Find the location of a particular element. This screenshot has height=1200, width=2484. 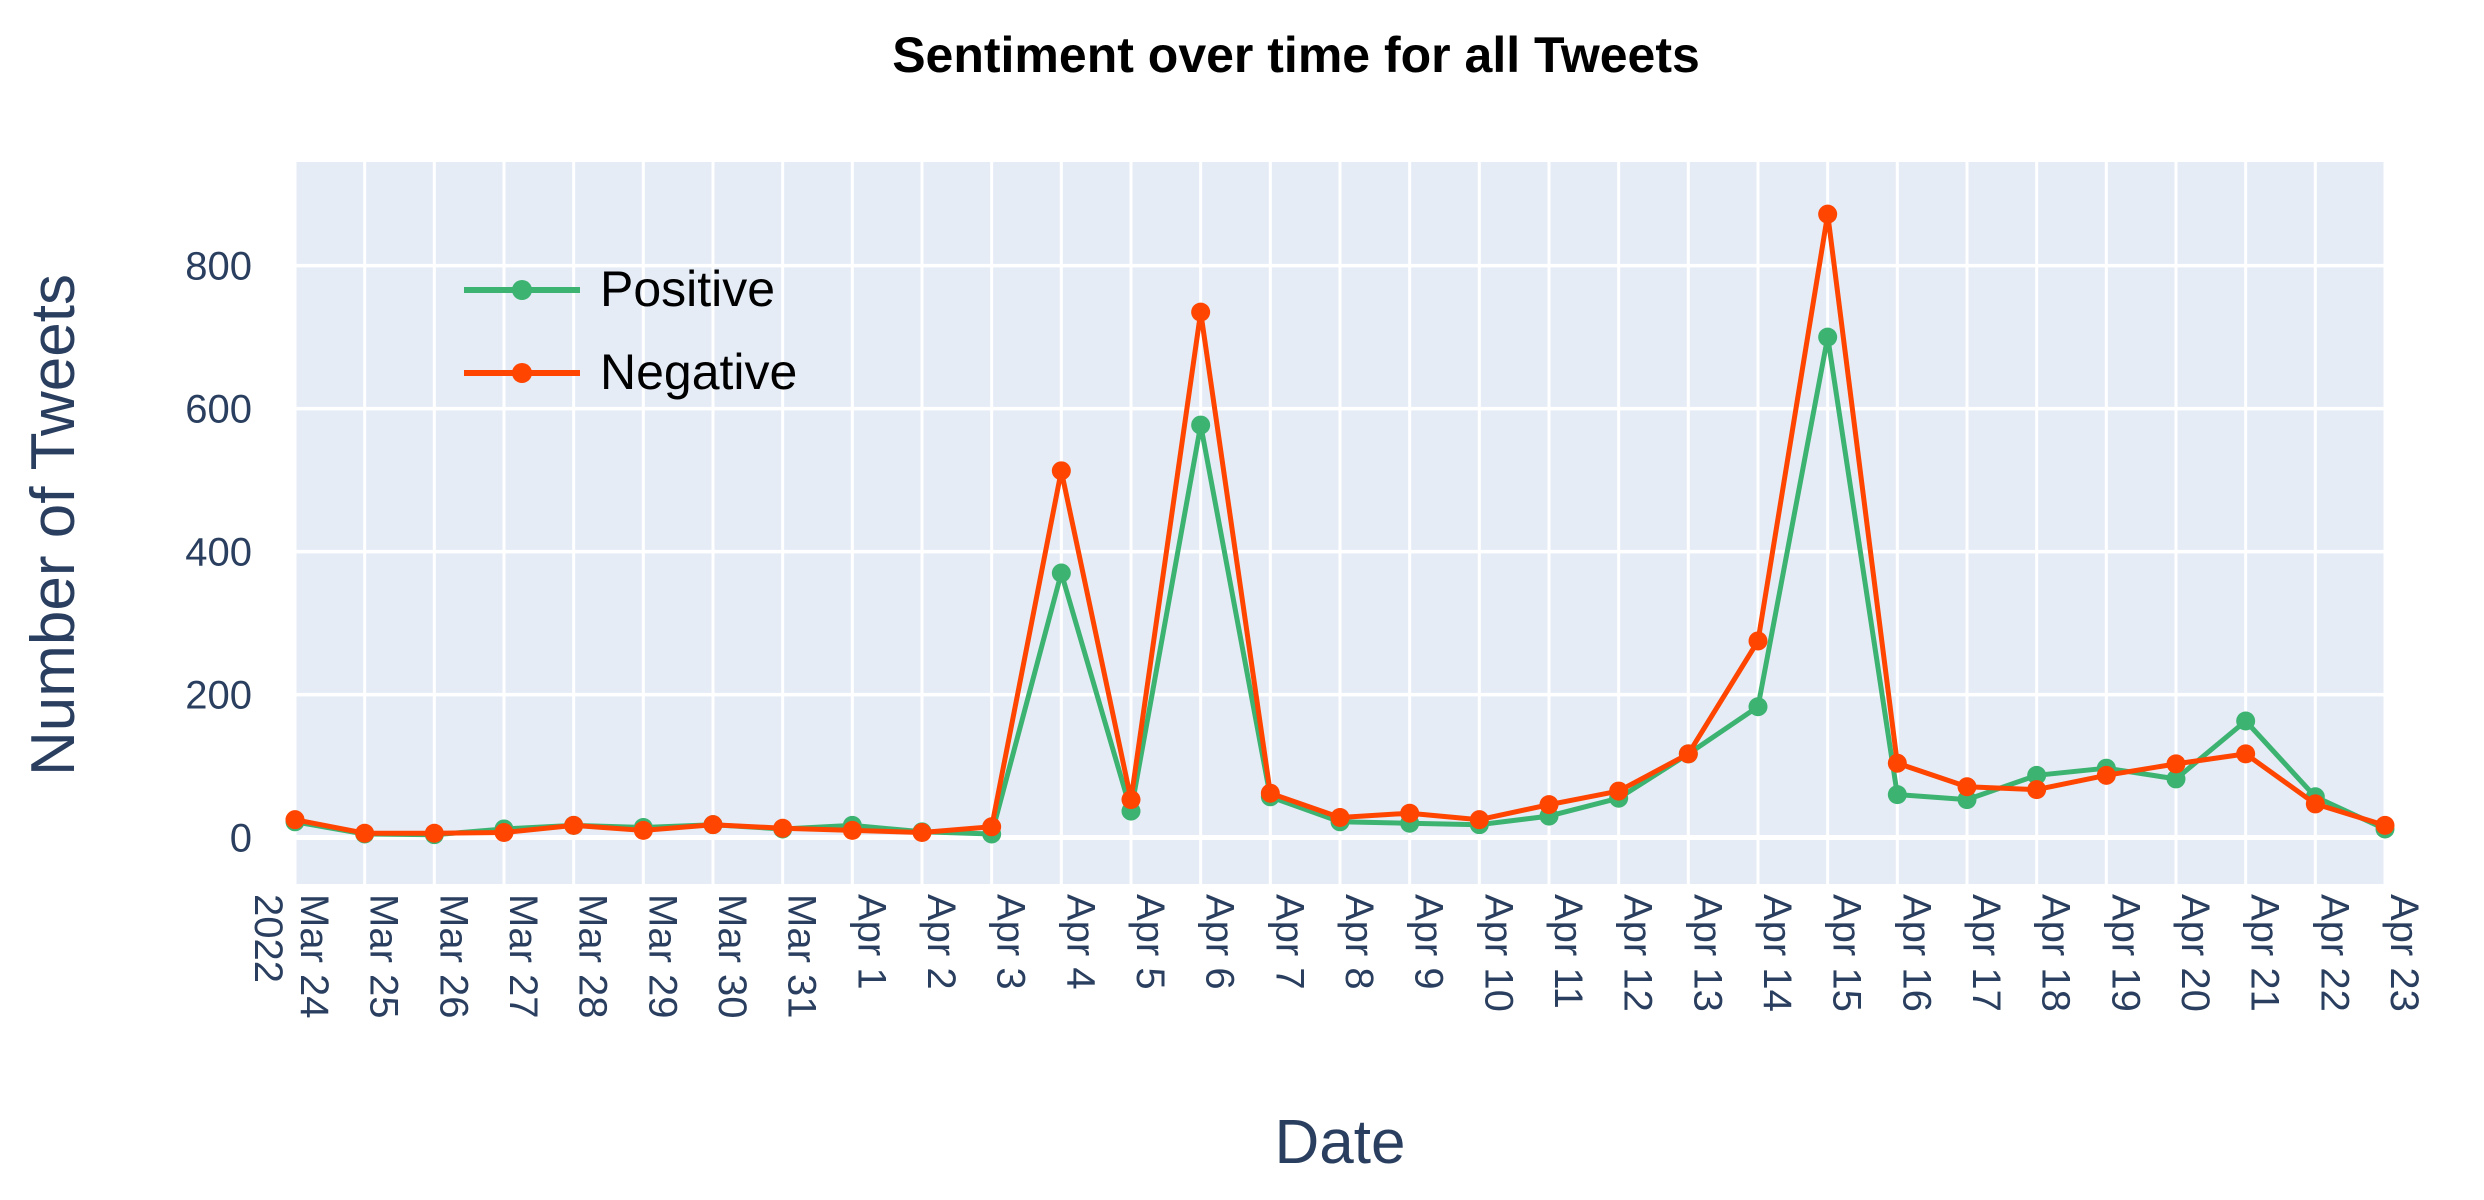

x-tick-label: Mar 26 is located at coordinates (453, 956).